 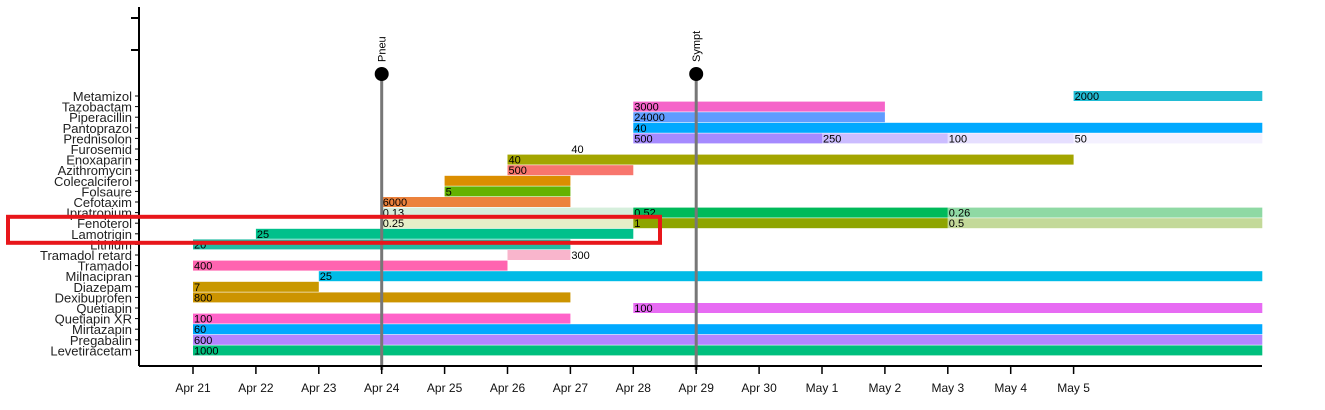 I want to click on dose-label: 0.26, so click(x=959, y=214).